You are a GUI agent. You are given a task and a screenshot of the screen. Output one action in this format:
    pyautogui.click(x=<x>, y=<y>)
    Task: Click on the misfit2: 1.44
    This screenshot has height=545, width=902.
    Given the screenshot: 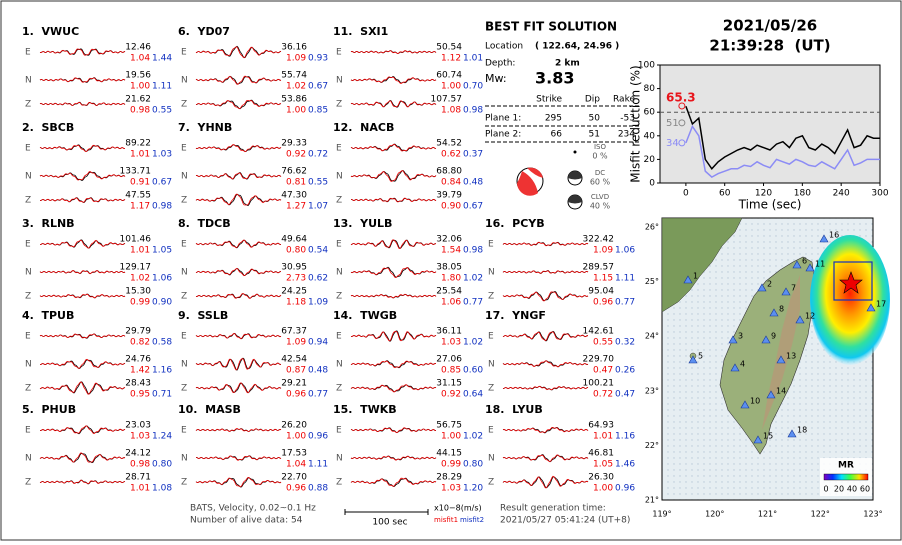 What is the action you would take?
    pyautogui.click(x=162, y=59)
    